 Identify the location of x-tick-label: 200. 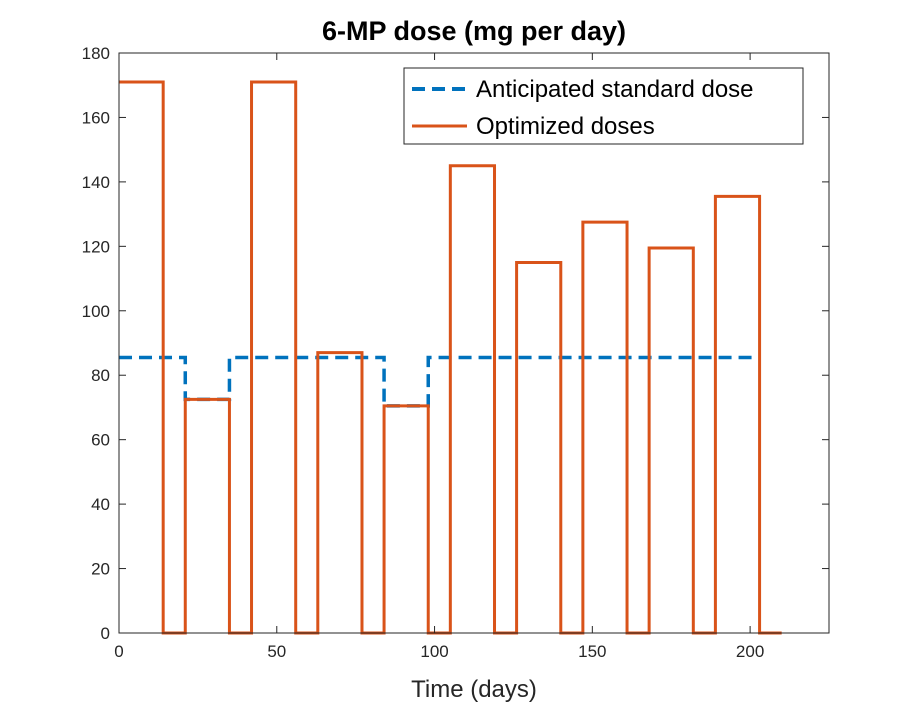
(750, 651).